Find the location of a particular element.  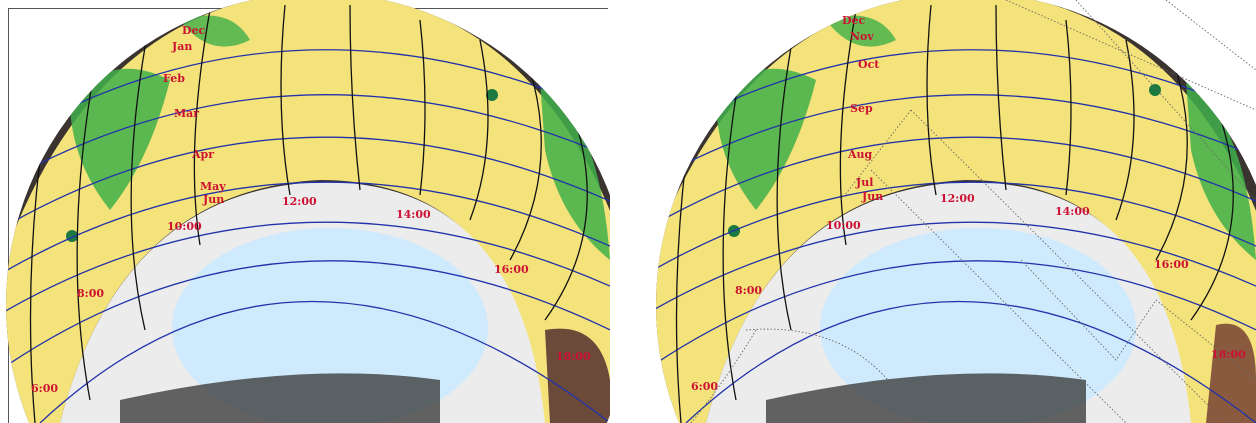

month-label: Jan is located at coordinates (181, 46).